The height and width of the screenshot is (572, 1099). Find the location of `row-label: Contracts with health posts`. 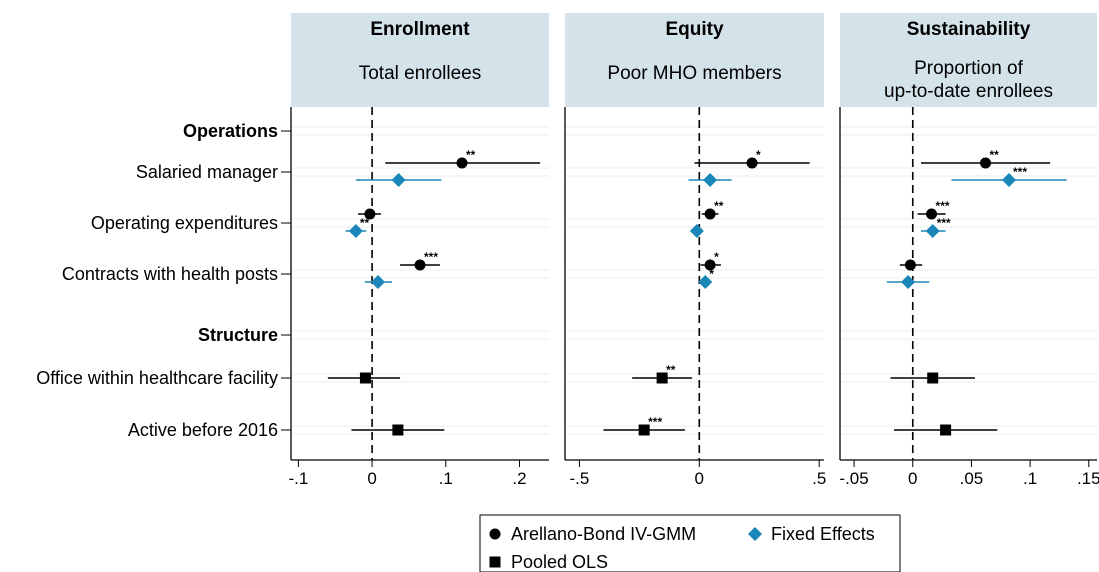

row-label: Contracts with health posts is located at coordinates (170, 274).